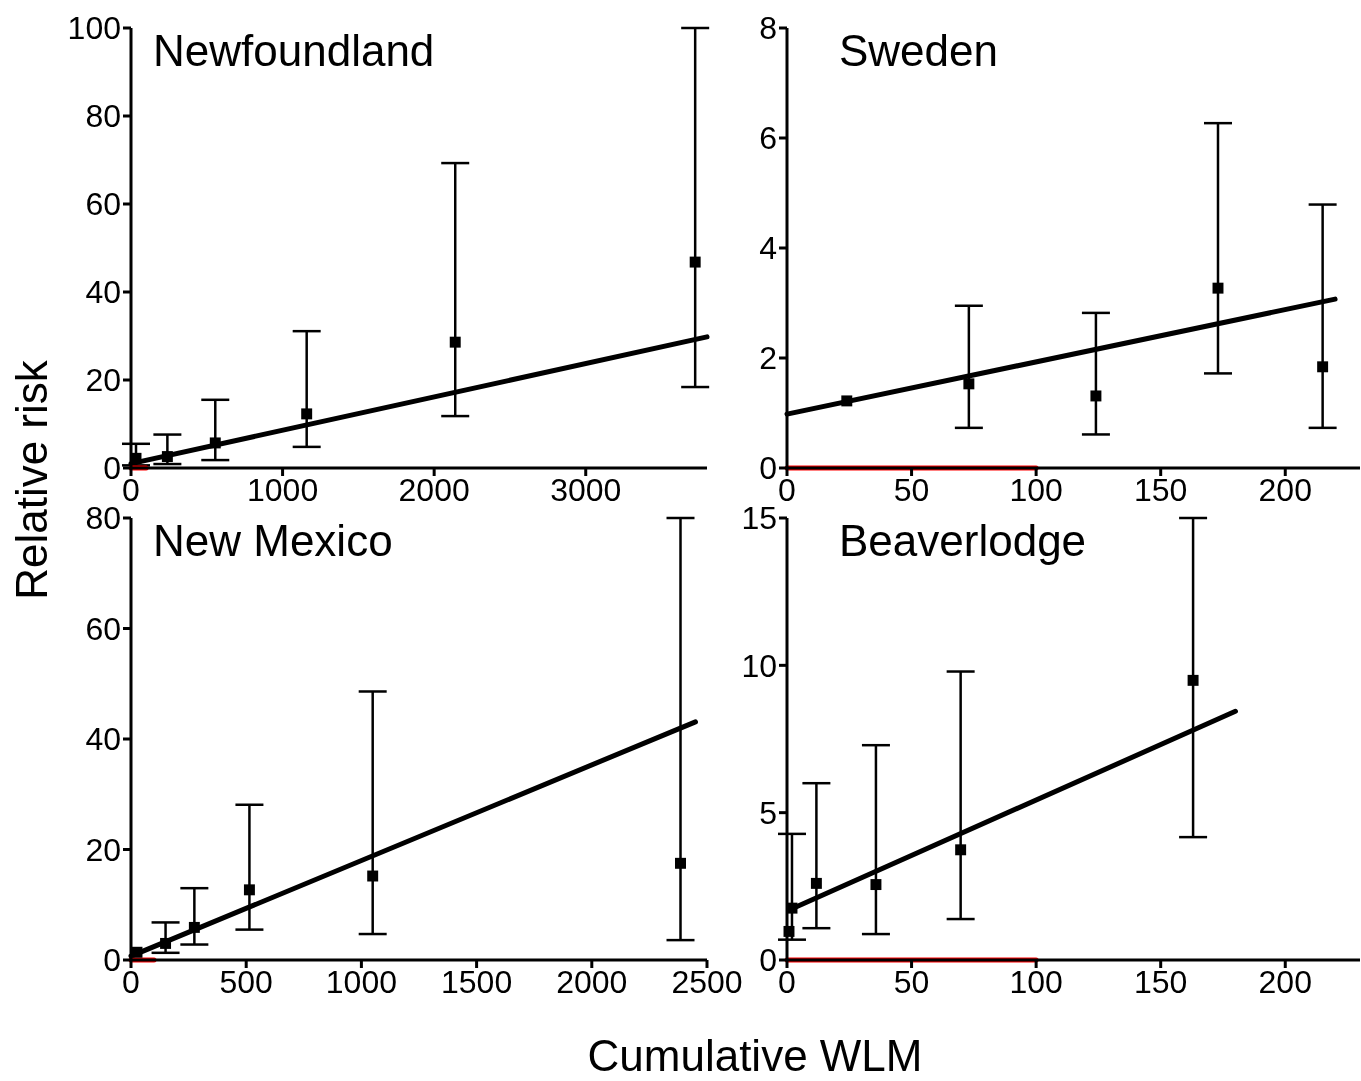 The width and height of the screenshot is (1361, 1081). I want to click on y-tick-label: 4, so click(768, 248).